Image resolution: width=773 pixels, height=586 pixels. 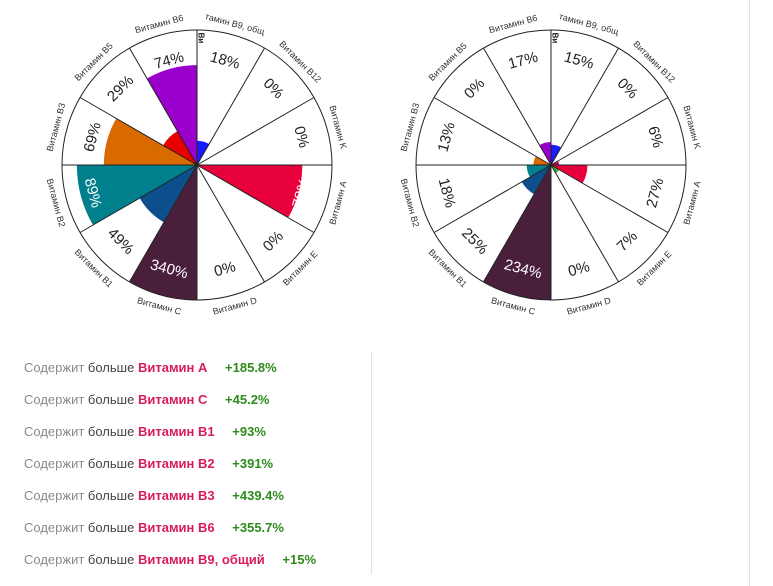 I want to click on difference-value: +391%, so click(x=253, y=463).